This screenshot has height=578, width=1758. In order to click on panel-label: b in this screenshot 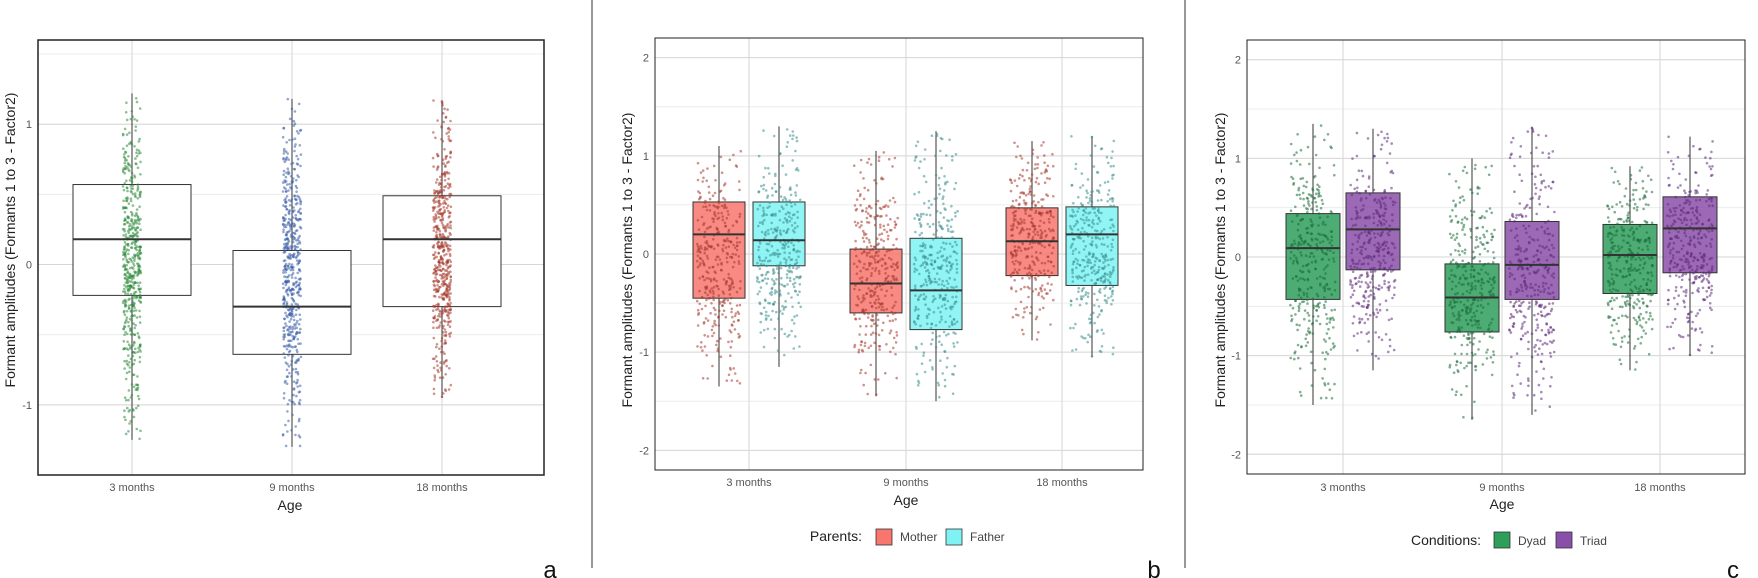, I will do `click(1153, 567)`.